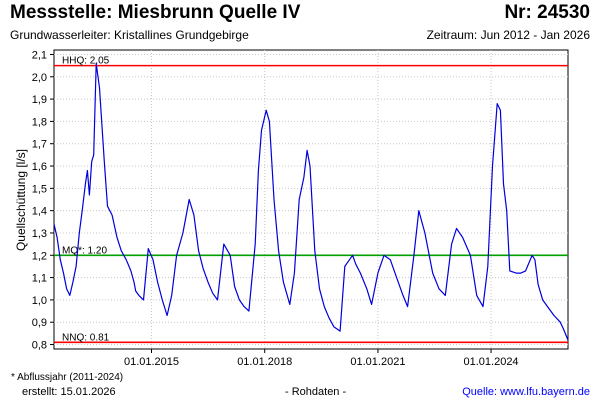  Describe the element at coordinates (39, 256) in the screenshot. I see `y-tick-label: 1,2` at that location.